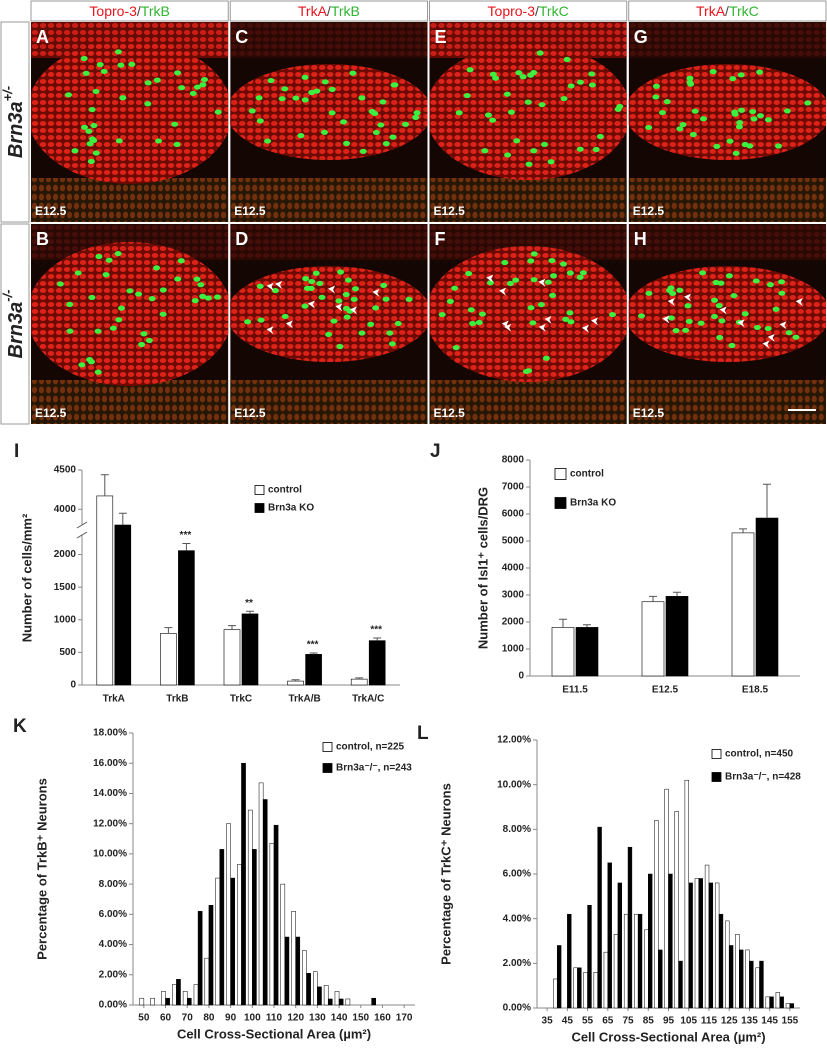 Image resolution: width=827 pixels, height=1050 pixels. What do you see at coordinates (482, 568) in the screenshot?
I see `y-axis-title: Number of Isl1⁺ cells/DRG` at bounding box center [482, 568].